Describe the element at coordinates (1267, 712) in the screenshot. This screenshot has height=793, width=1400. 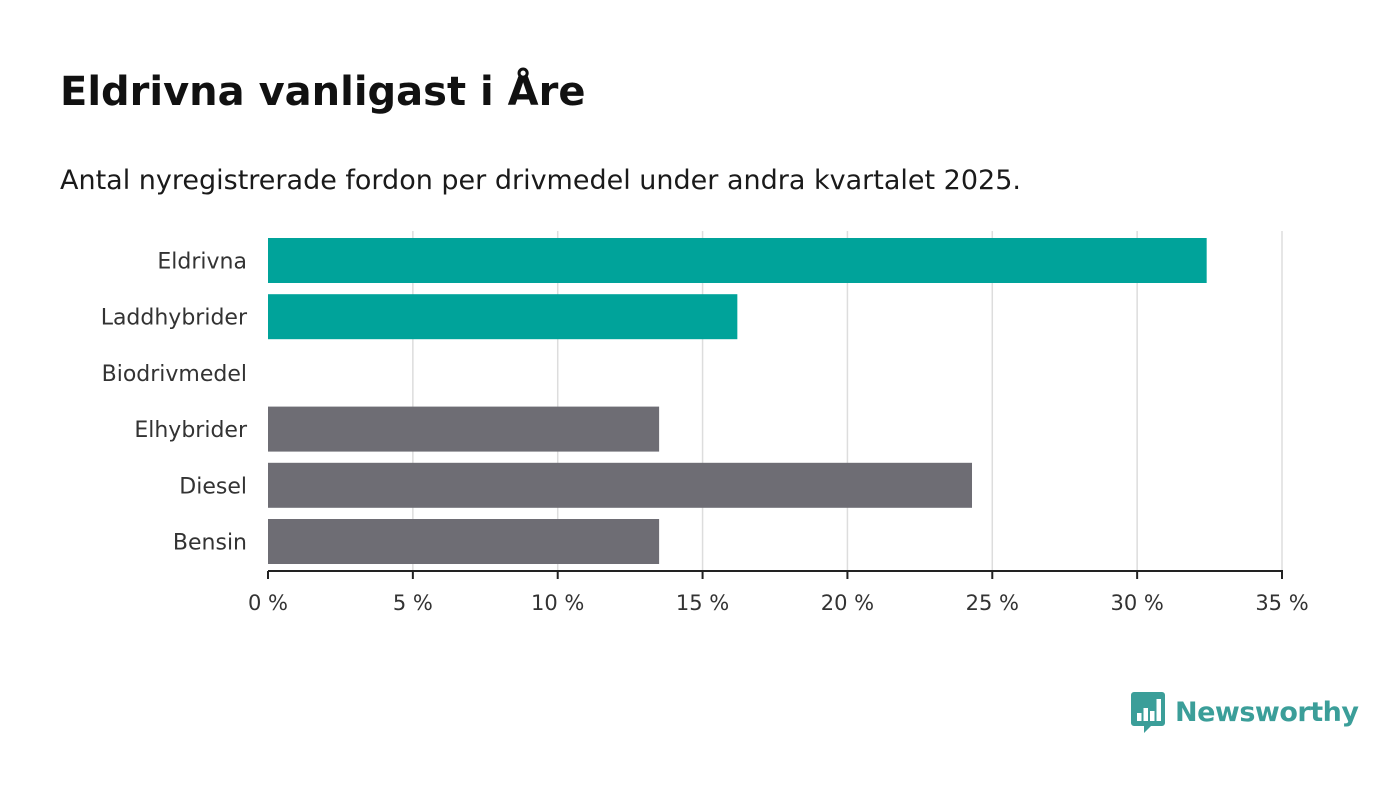
I see `brand-name: Newsworthy` at that location.